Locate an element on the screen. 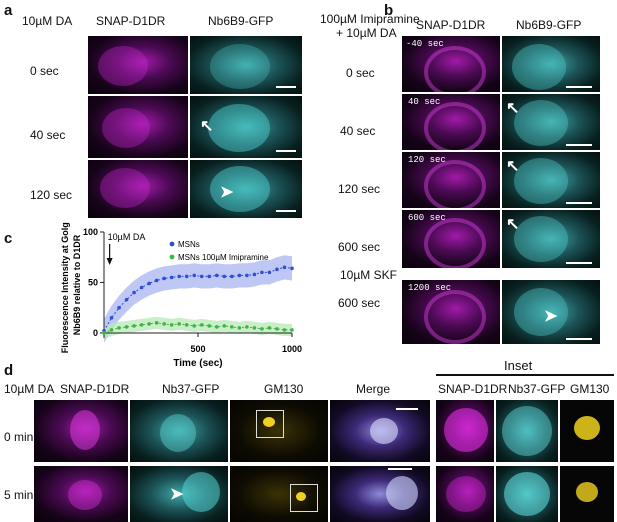 This screenshot has height=522, width=617. panel-d-row-label: 5 min is located at coordinates (19, 495).